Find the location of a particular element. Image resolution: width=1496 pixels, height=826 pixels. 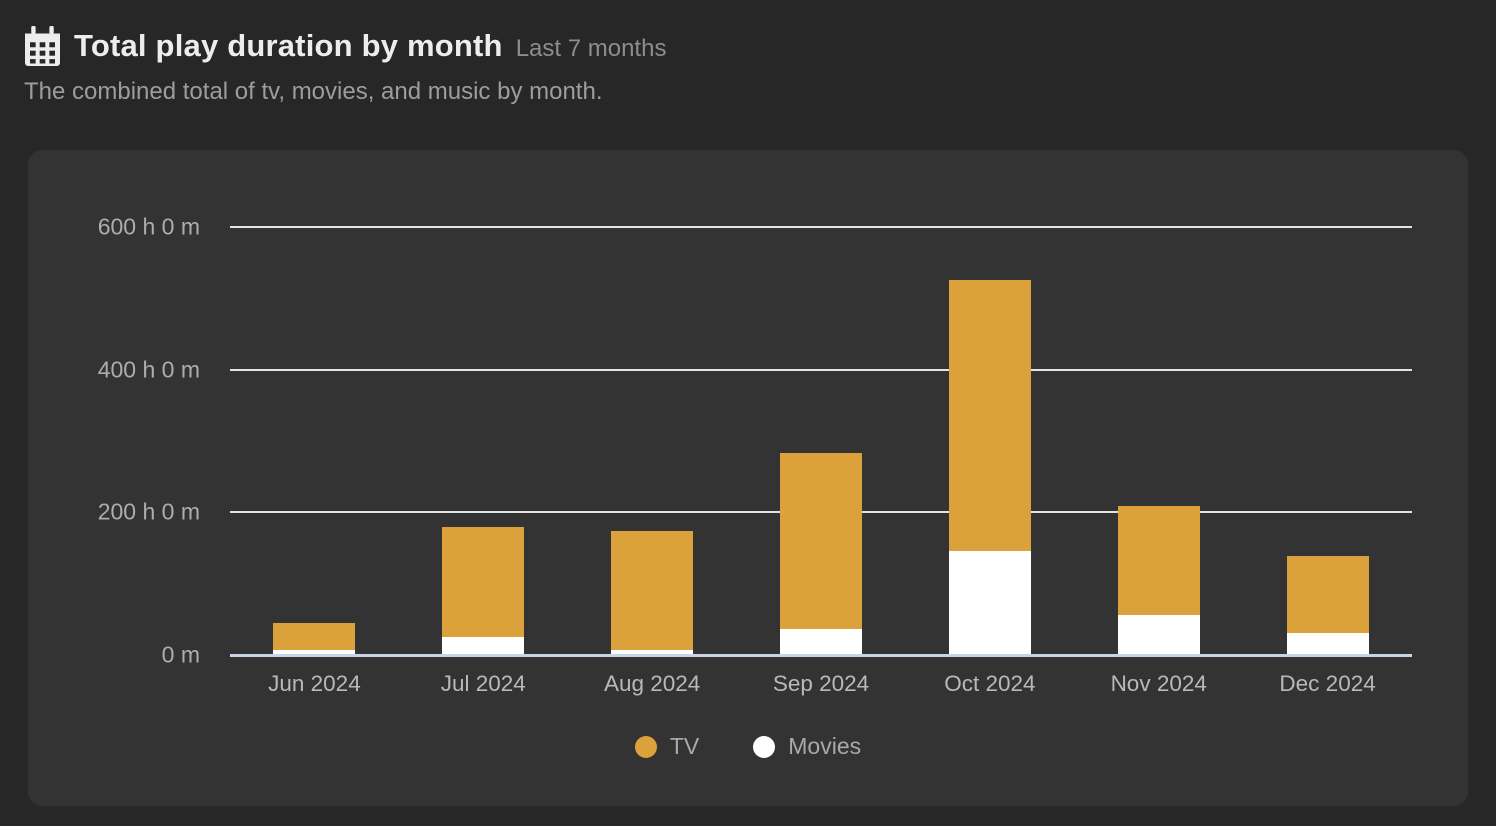

legend-dot-tv is located at coordinates (645, 746).